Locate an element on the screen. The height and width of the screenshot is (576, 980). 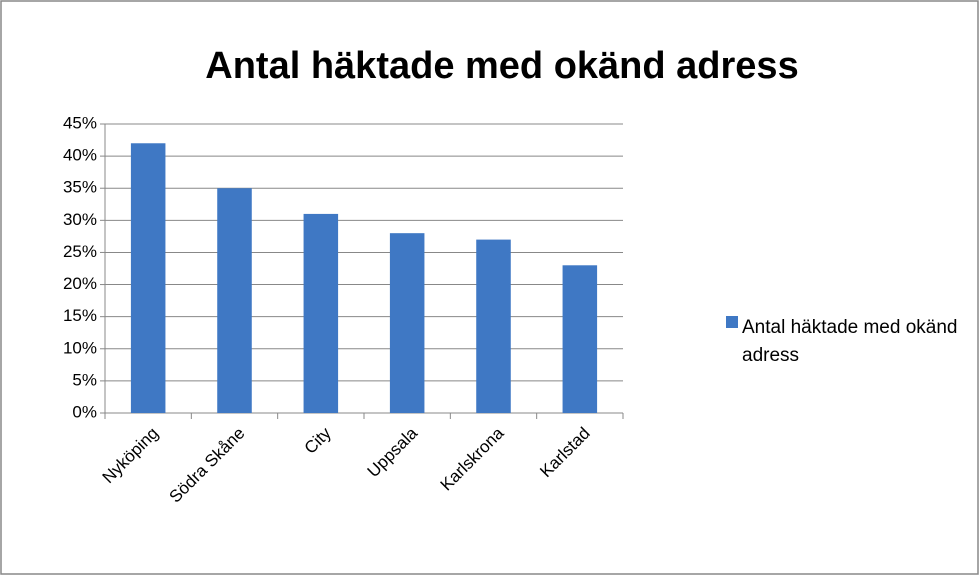
y-tick-label: 25% is located at coordinates (80, 251).